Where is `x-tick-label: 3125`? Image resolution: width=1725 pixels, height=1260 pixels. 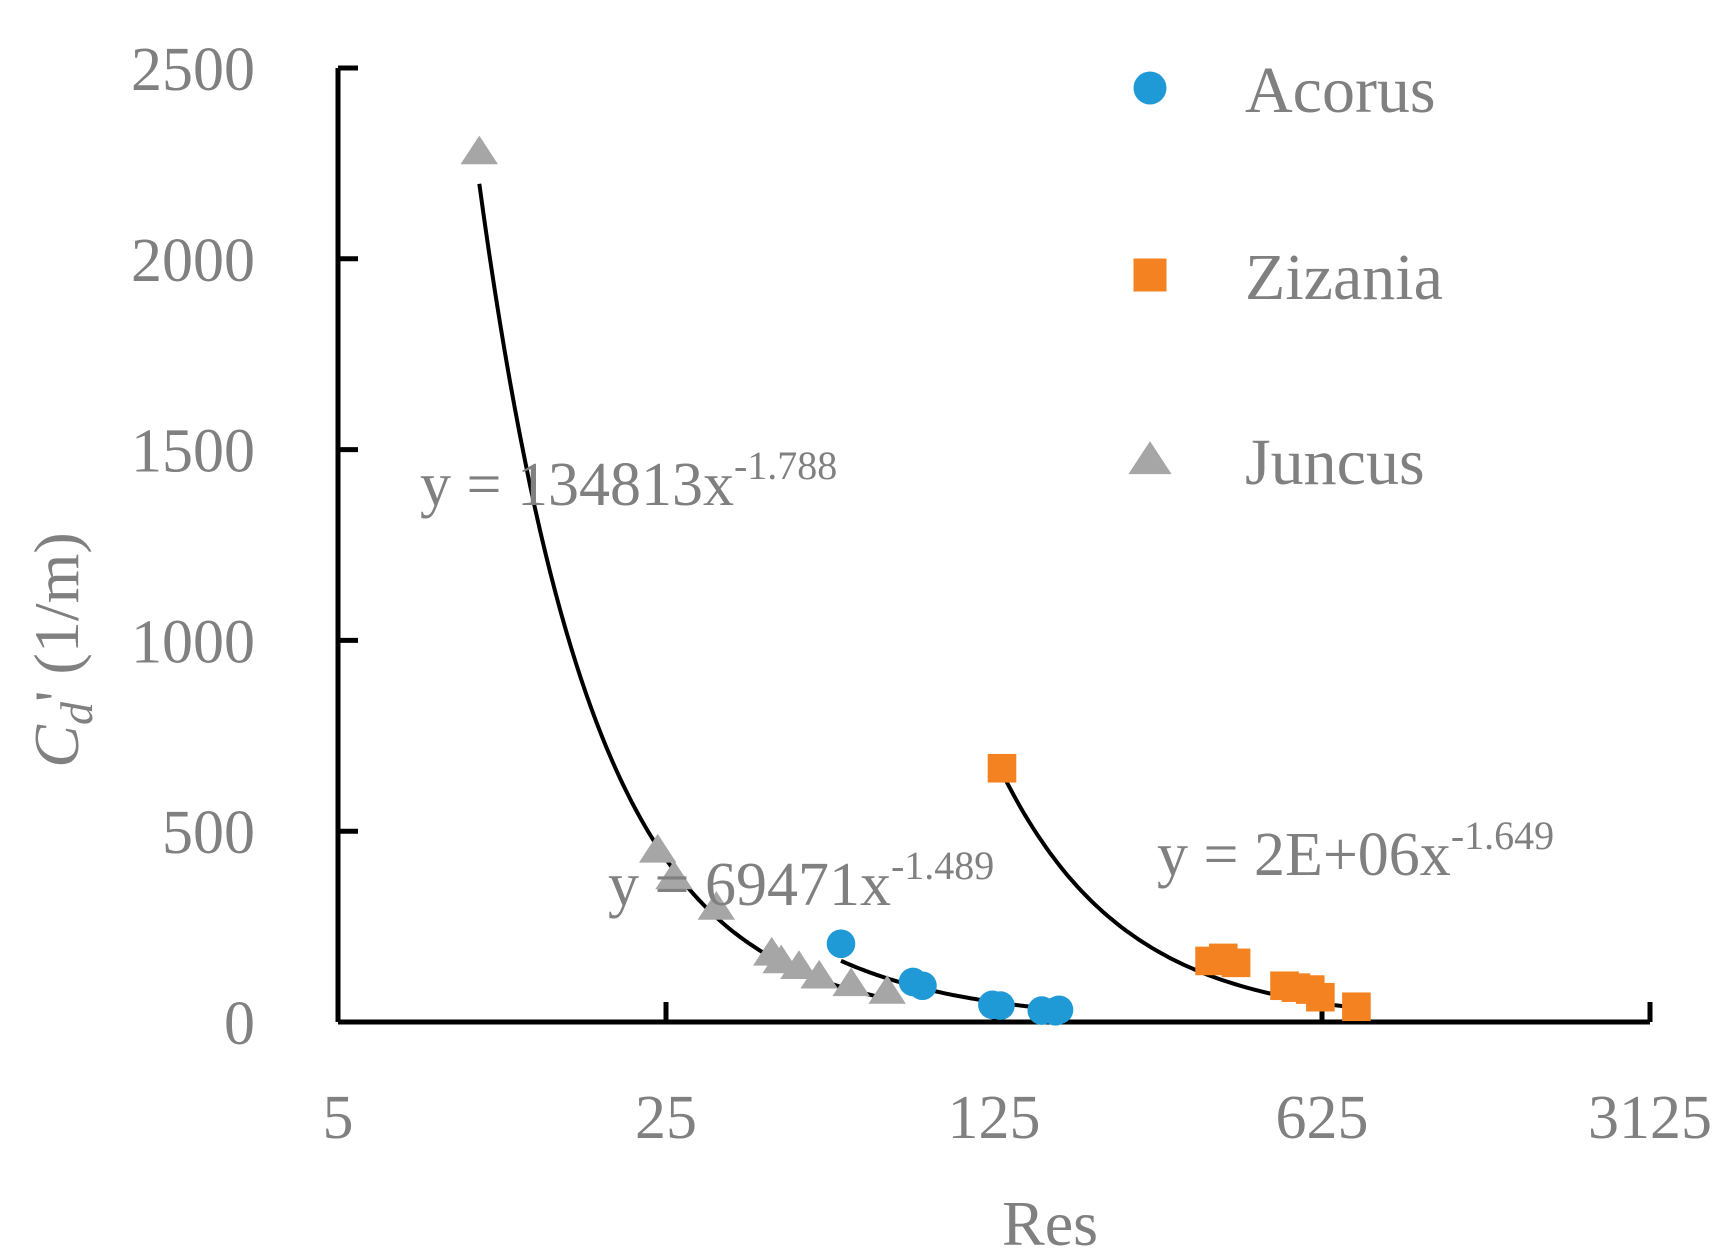
x-tick-label: 3125 is located at coordinates (1650, 1118).